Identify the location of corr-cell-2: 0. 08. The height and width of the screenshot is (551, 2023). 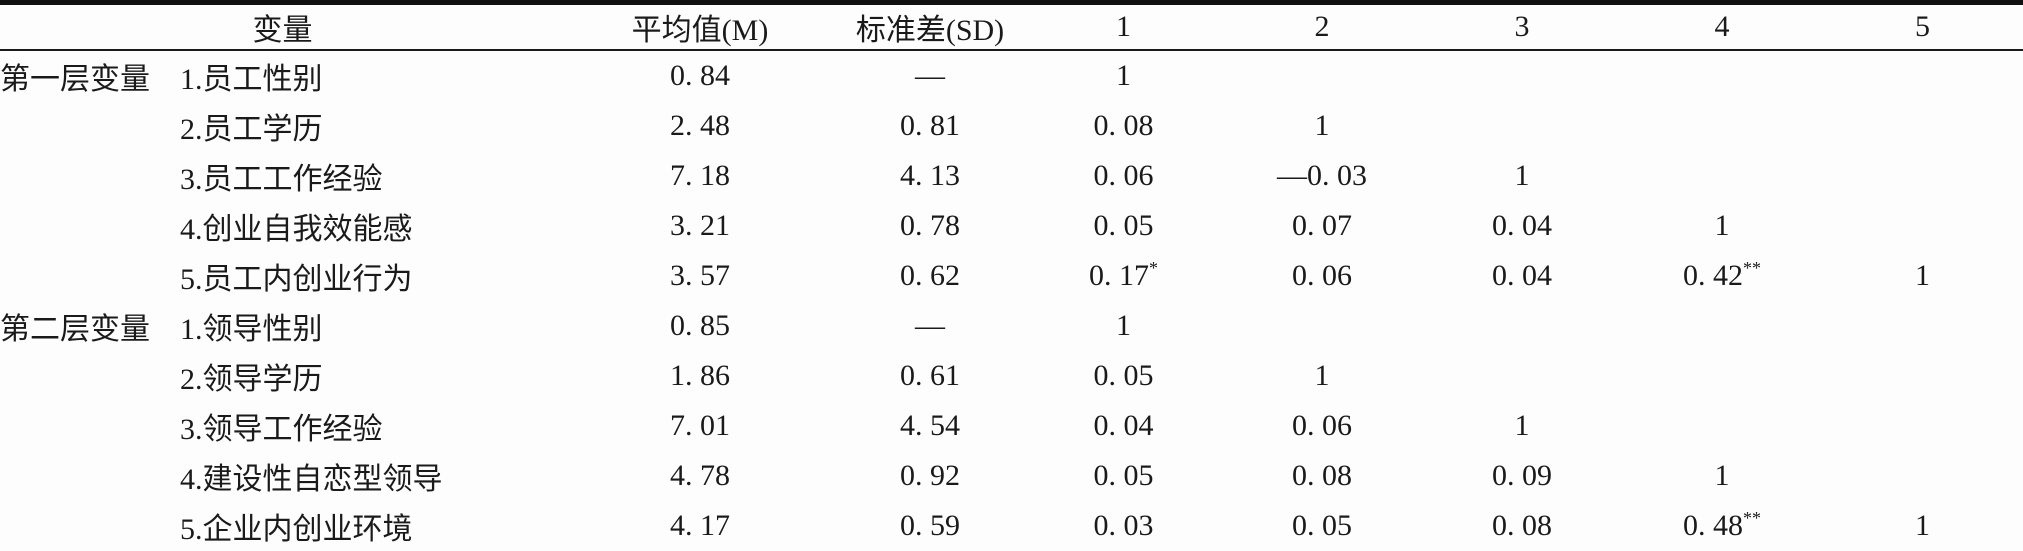
(1322, 475).